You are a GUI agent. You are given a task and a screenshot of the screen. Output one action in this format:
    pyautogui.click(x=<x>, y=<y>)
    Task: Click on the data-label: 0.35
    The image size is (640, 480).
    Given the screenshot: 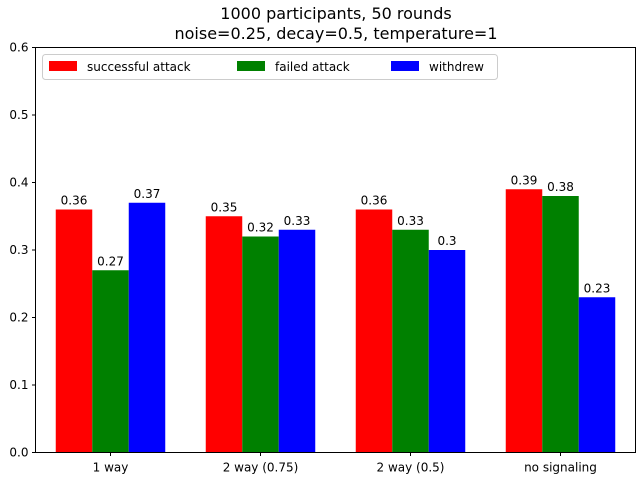 What is the action you would take?
    pyautogui.click(x=224, y=207)
    